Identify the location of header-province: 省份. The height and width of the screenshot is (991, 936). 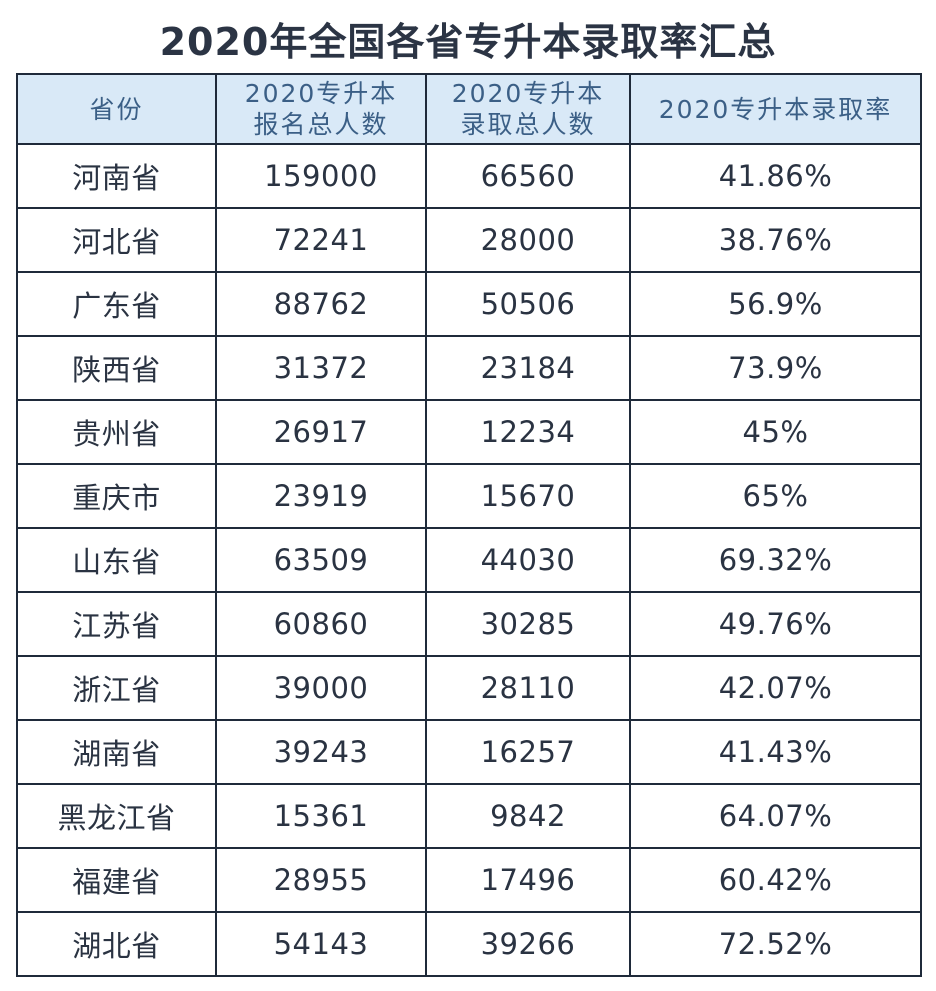
(116, 109).